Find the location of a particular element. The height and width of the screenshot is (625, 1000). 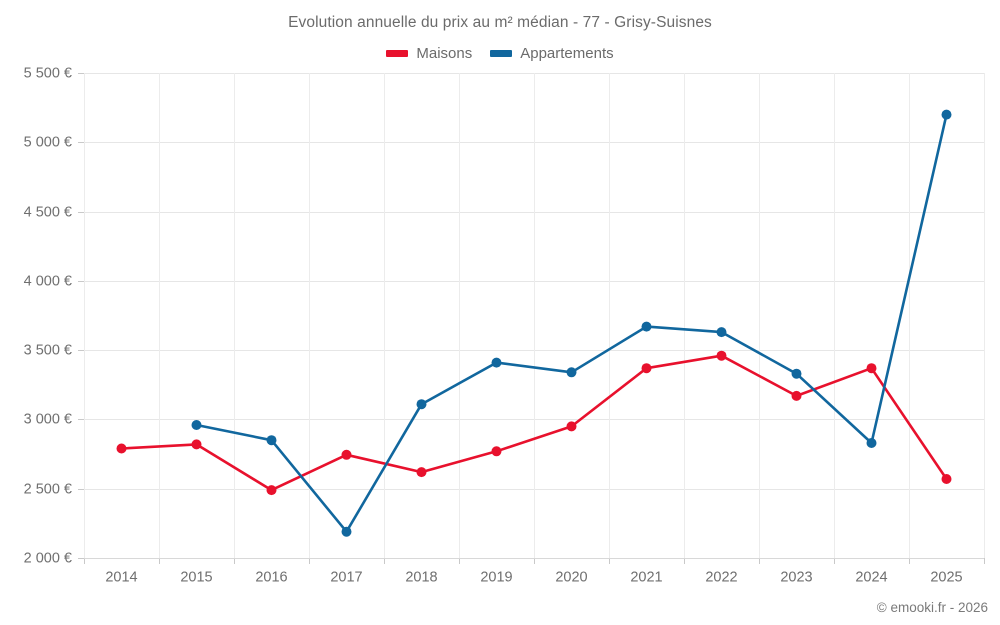

y-tick-label: 2 500 € is located at coordinates (48, 489).